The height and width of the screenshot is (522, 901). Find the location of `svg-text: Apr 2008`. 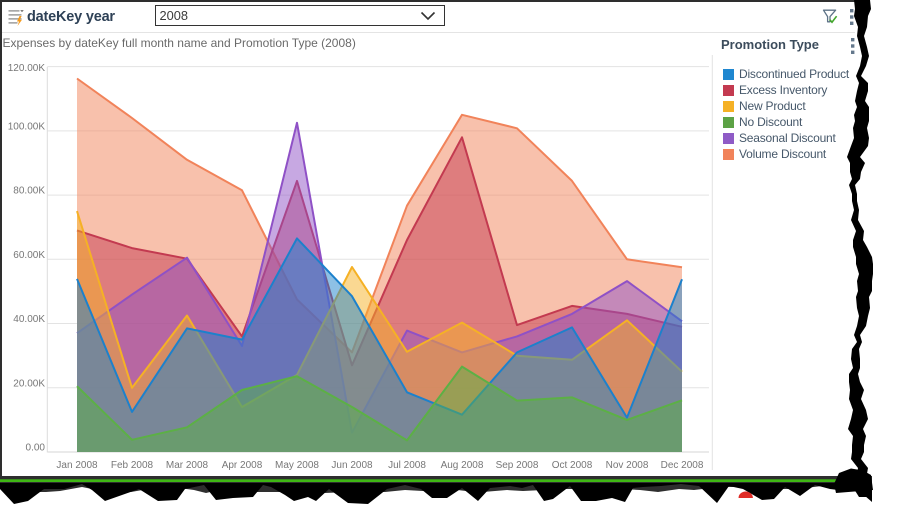

svg-text: Apr 2008 is located at coordinates (242, 465).